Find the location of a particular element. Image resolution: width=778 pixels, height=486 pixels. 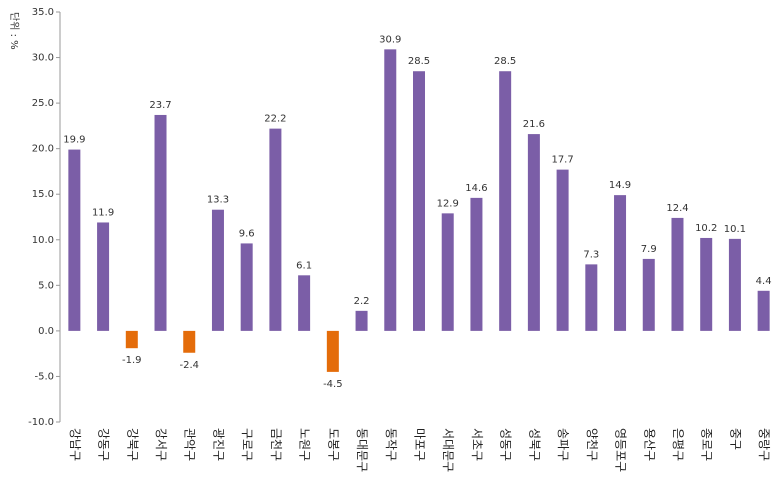

y-tick-label: 10.0 is located at coordinates (43, 240).